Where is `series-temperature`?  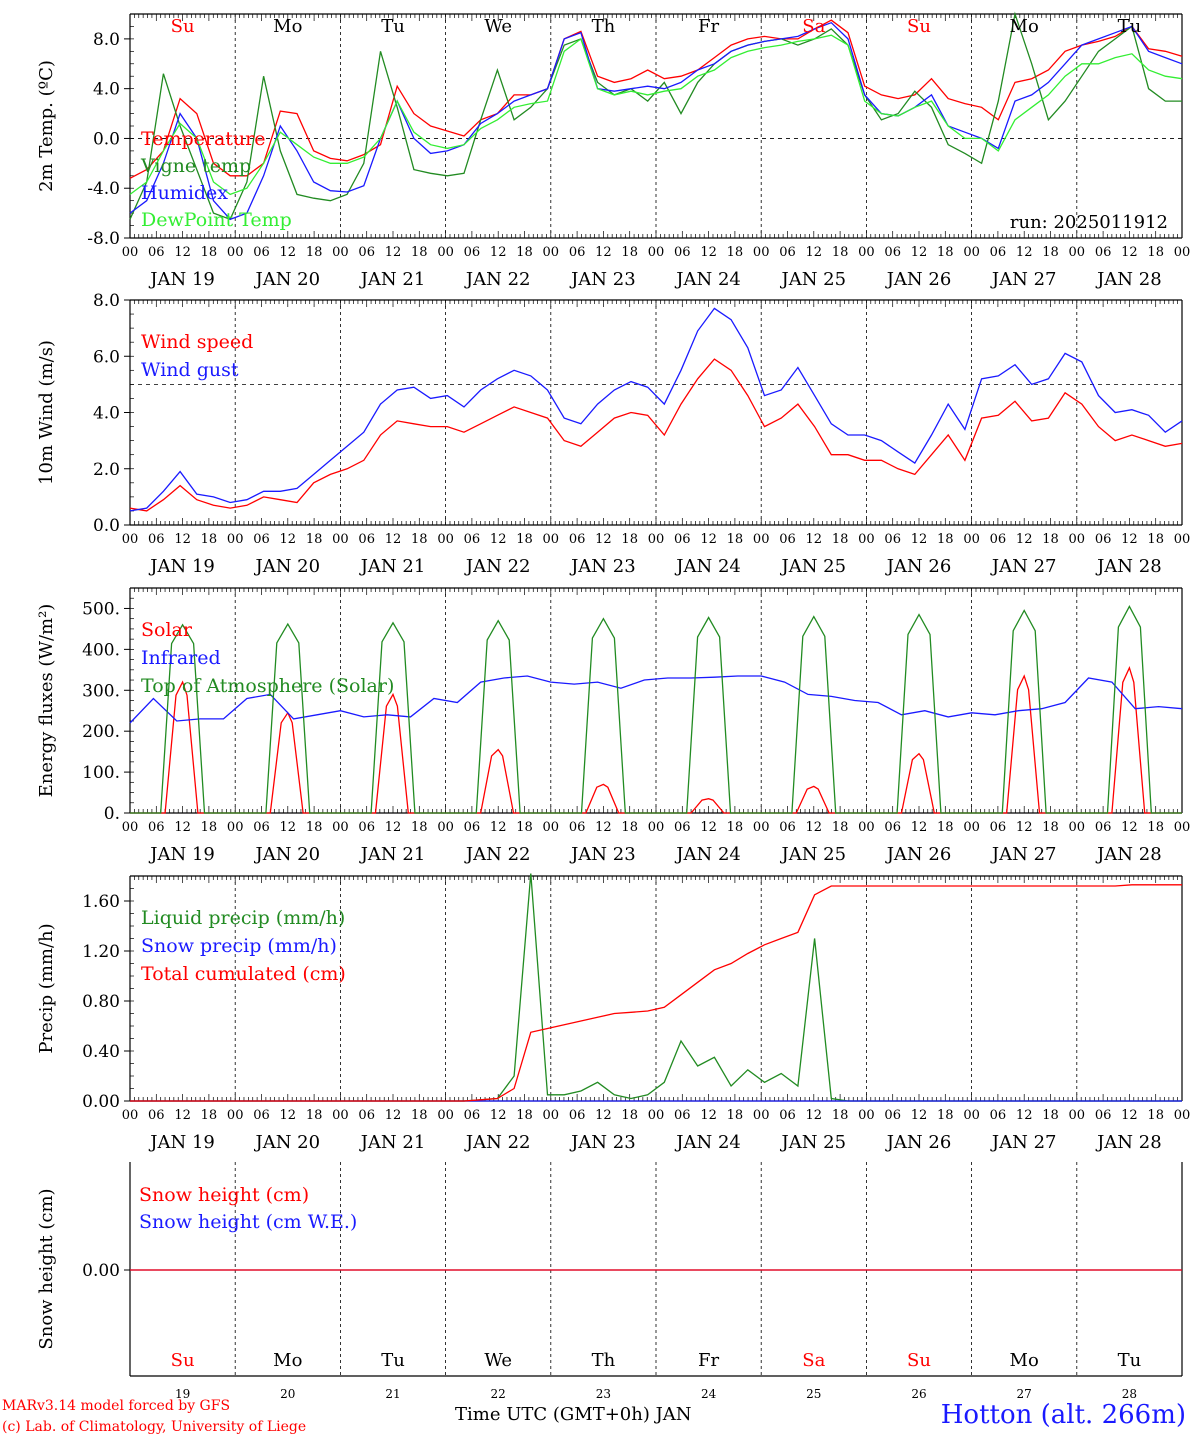 series-temperature is located at coordinates (656, 99).